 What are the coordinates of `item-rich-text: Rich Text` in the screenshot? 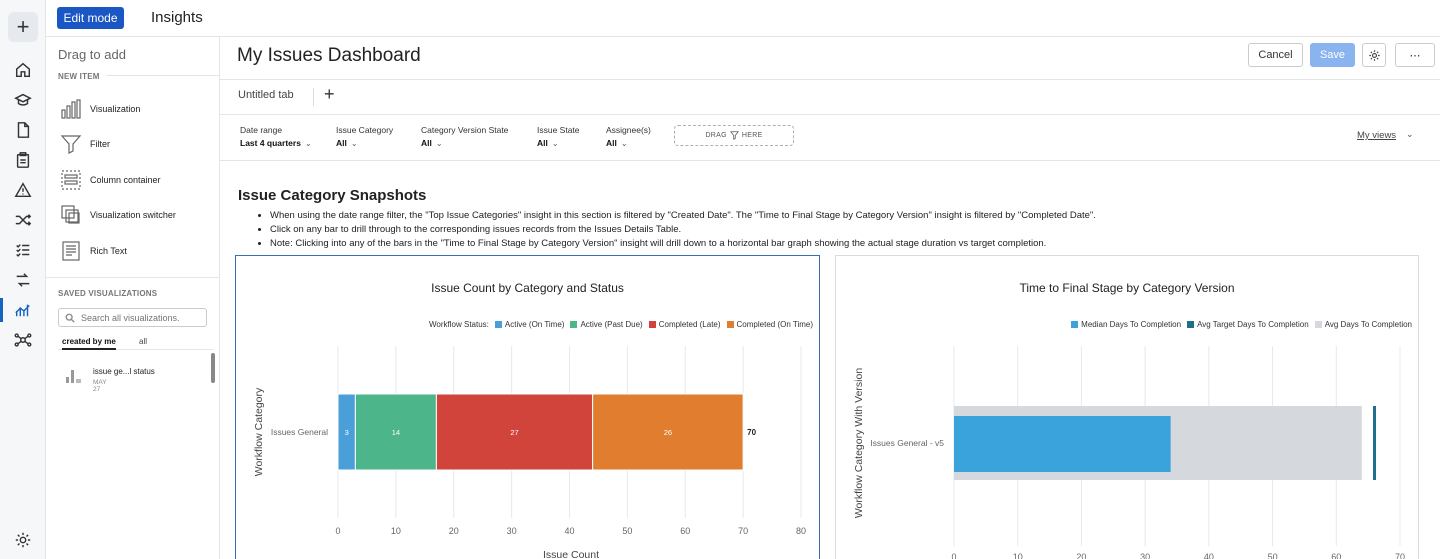 It's located at (93, 251).